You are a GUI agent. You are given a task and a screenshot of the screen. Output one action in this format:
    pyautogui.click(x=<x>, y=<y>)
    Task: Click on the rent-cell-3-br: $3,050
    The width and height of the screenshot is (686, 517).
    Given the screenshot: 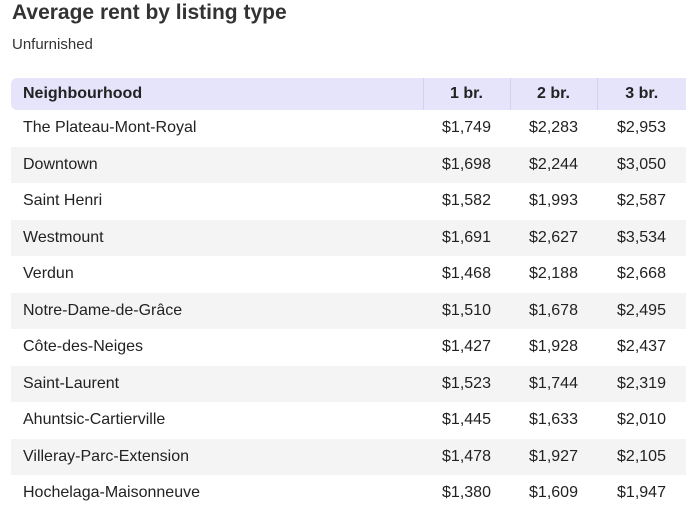 What is the action you would take?
    pyautogui.click(x=641, y=164)
    